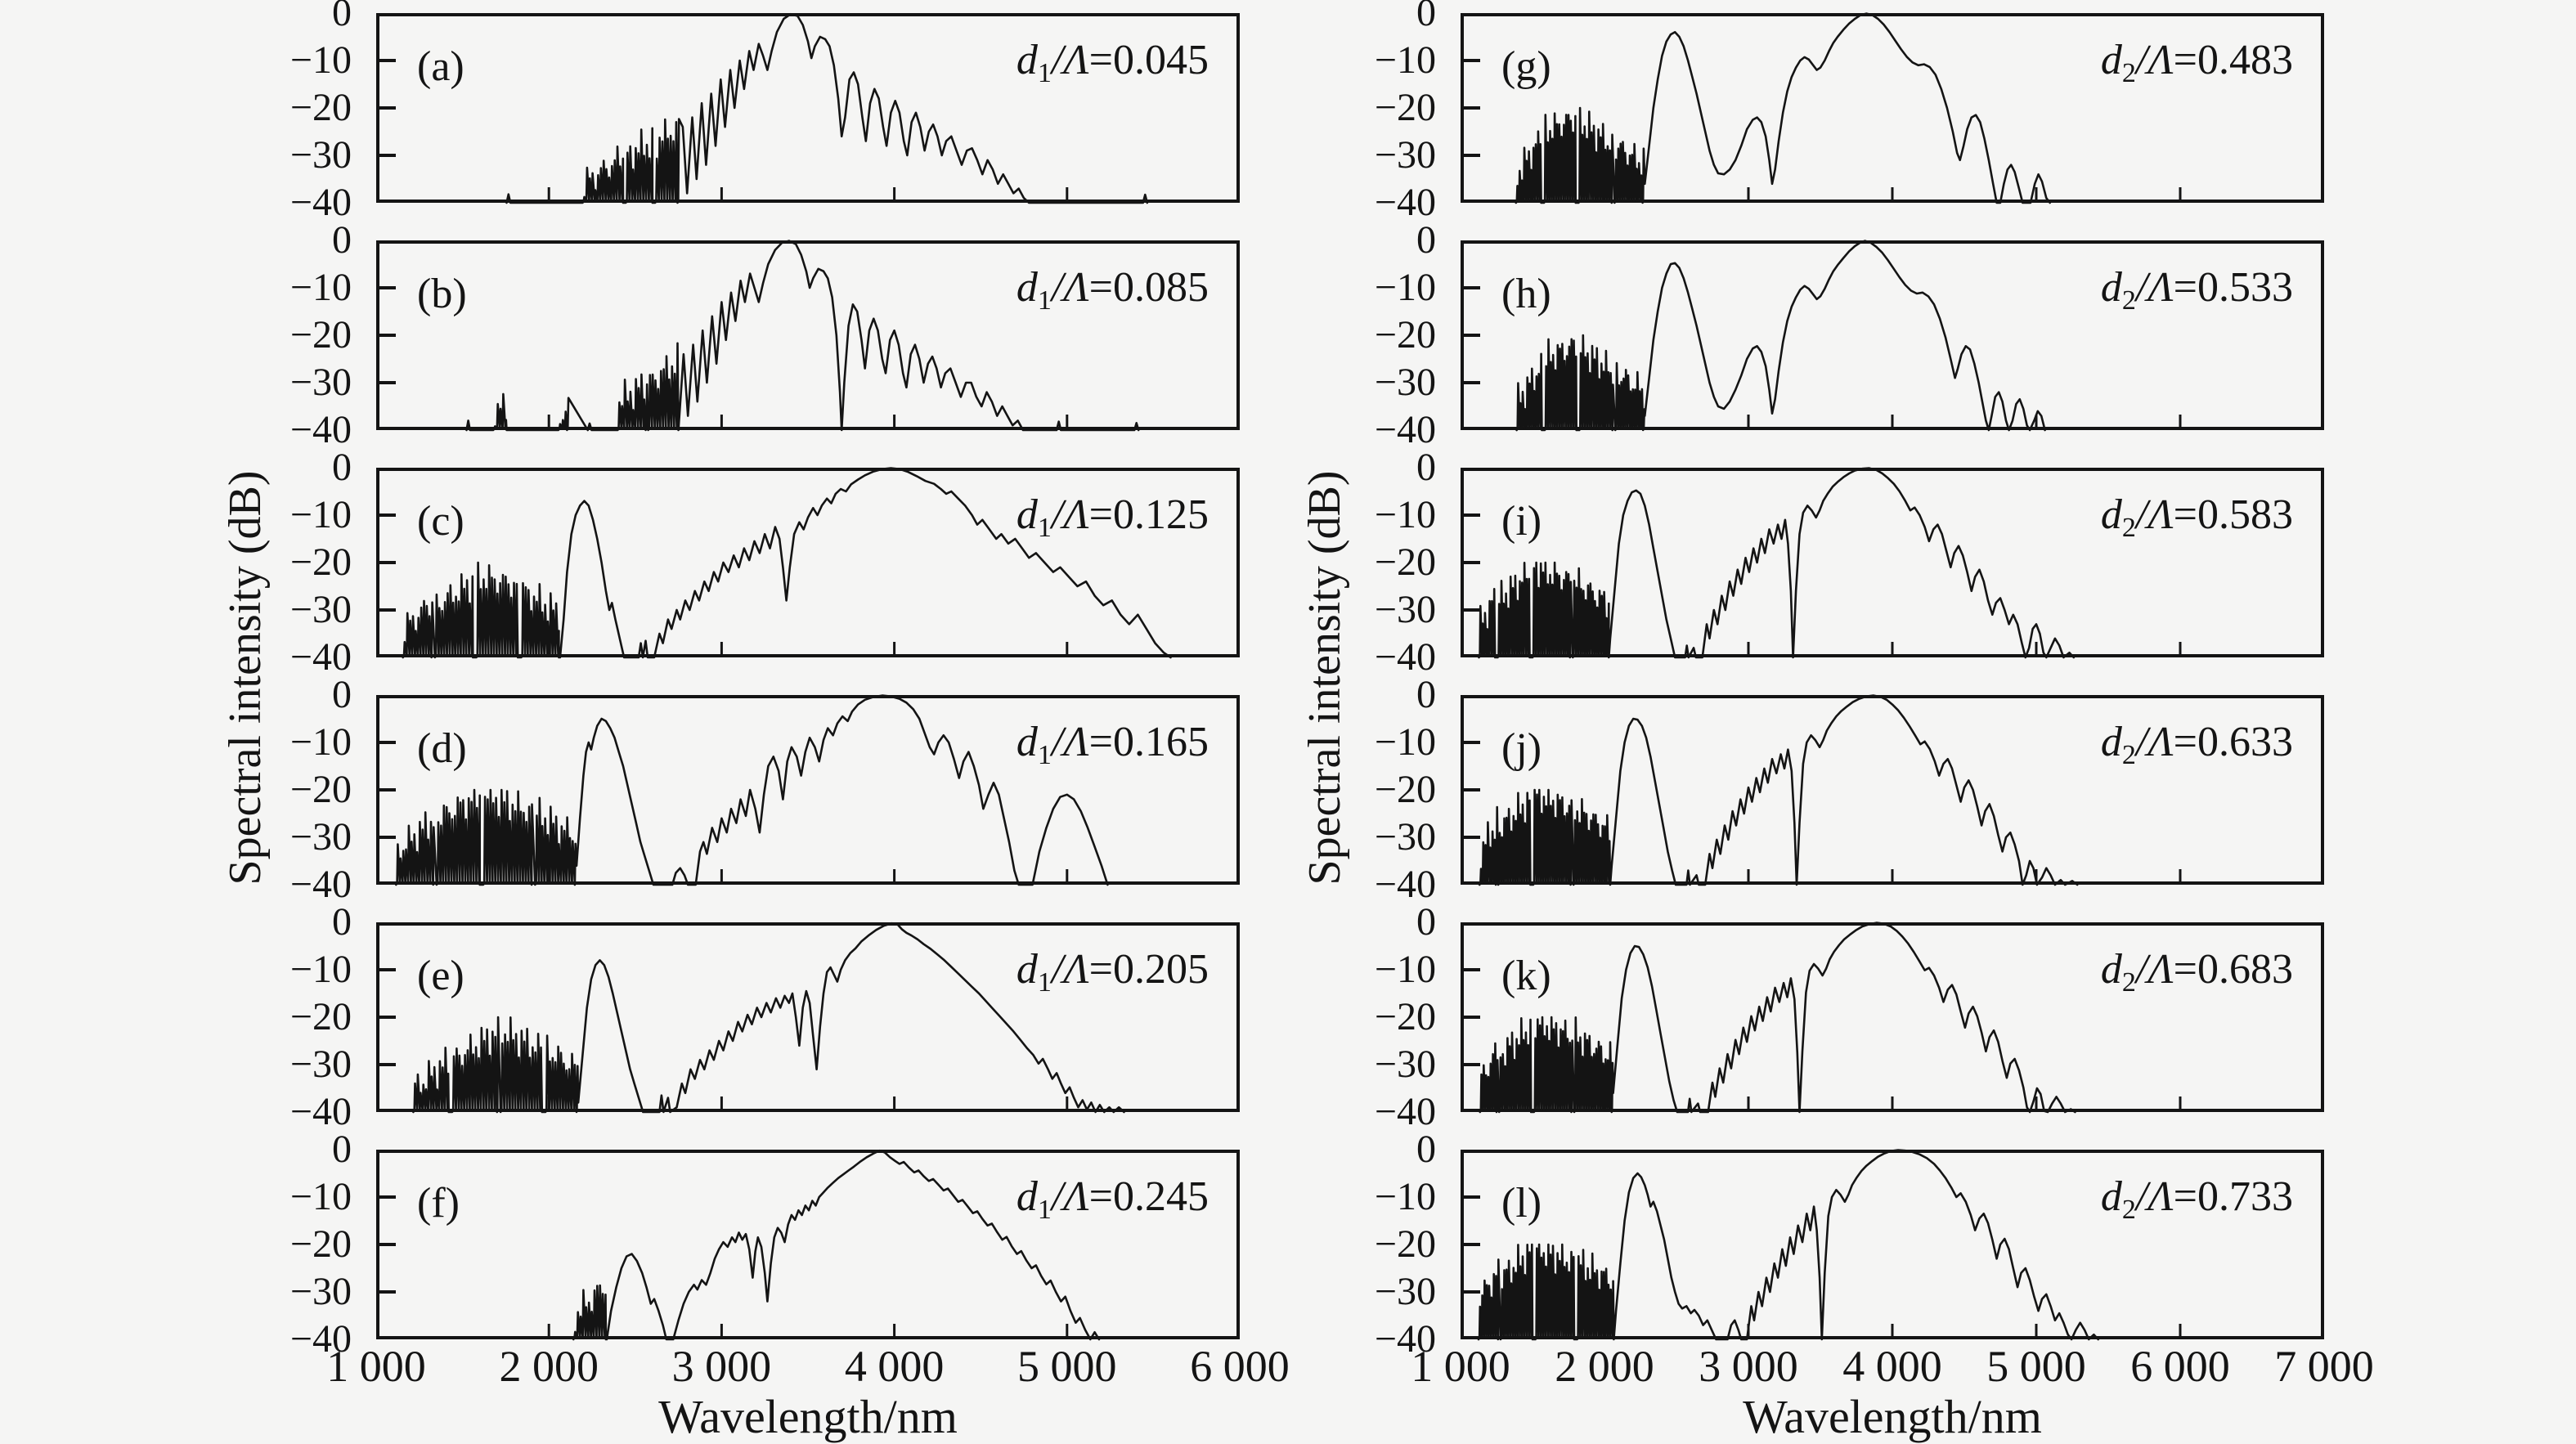  I want to click on x-axis-title-left: Wavelength/nm, so click(808, 1416).